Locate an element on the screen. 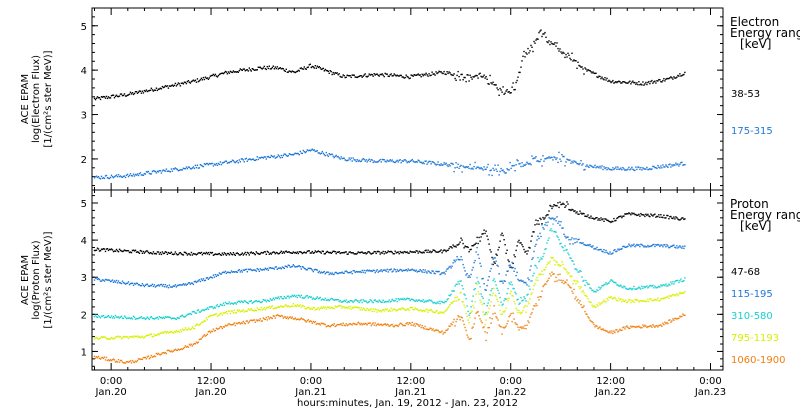 This screenshot has height=410, width=800. proton-ylabel: ACE EPAM is located at coordinates (25, 280).